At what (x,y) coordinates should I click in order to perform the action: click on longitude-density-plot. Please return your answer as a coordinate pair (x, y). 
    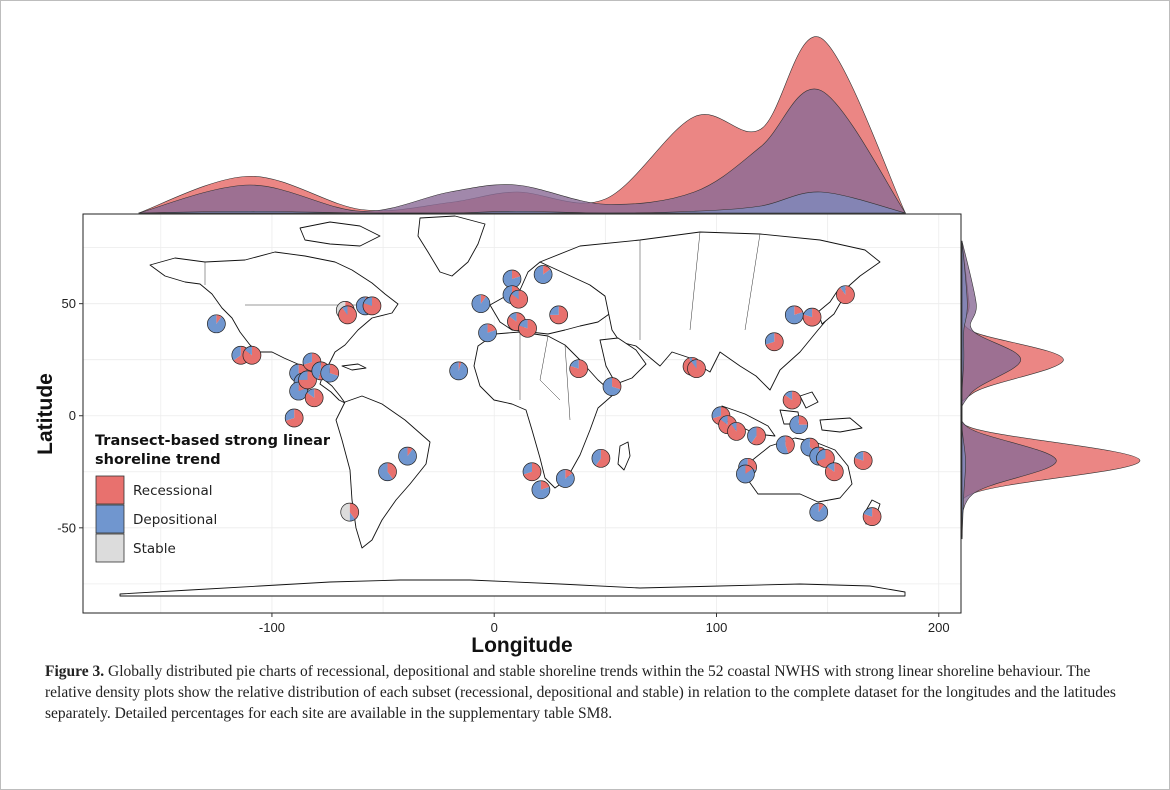
    Looking at the image, I should click on (522, 125).